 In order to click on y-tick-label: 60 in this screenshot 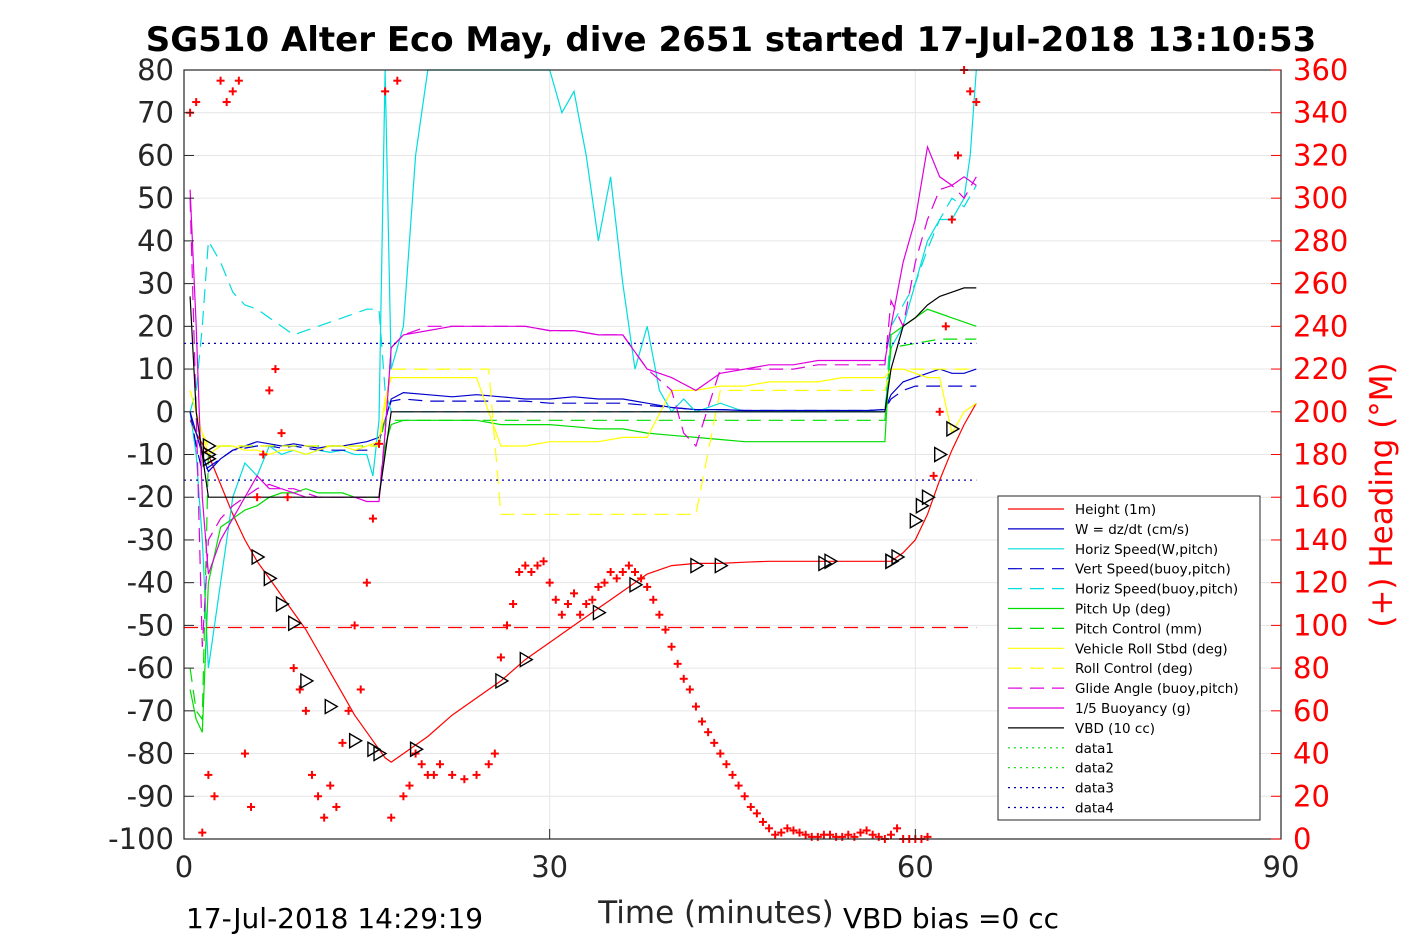, I will do `click(155, 155)`.